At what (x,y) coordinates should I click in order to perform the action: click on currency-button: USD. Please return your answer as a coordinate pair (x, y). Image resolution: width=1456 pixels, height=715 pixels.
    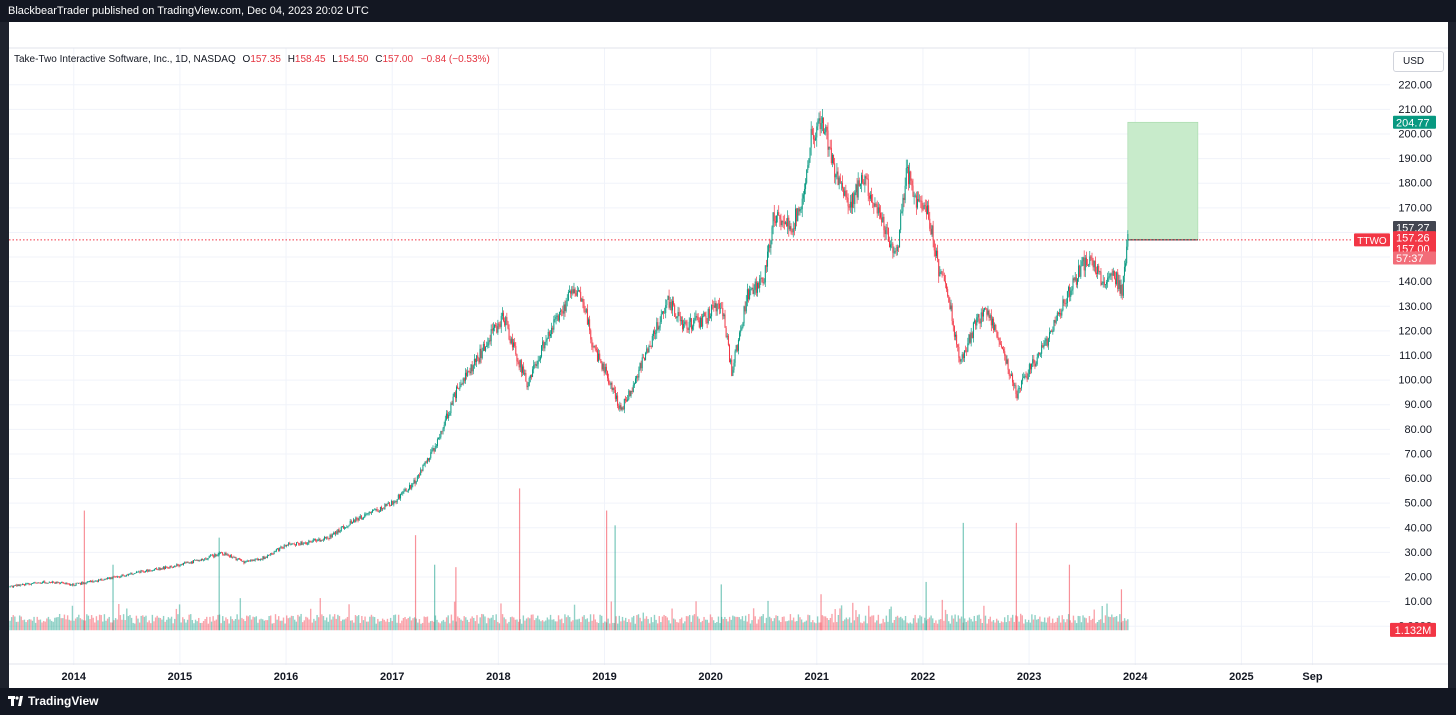
    Looking at the image, I should click on (1418, 61).